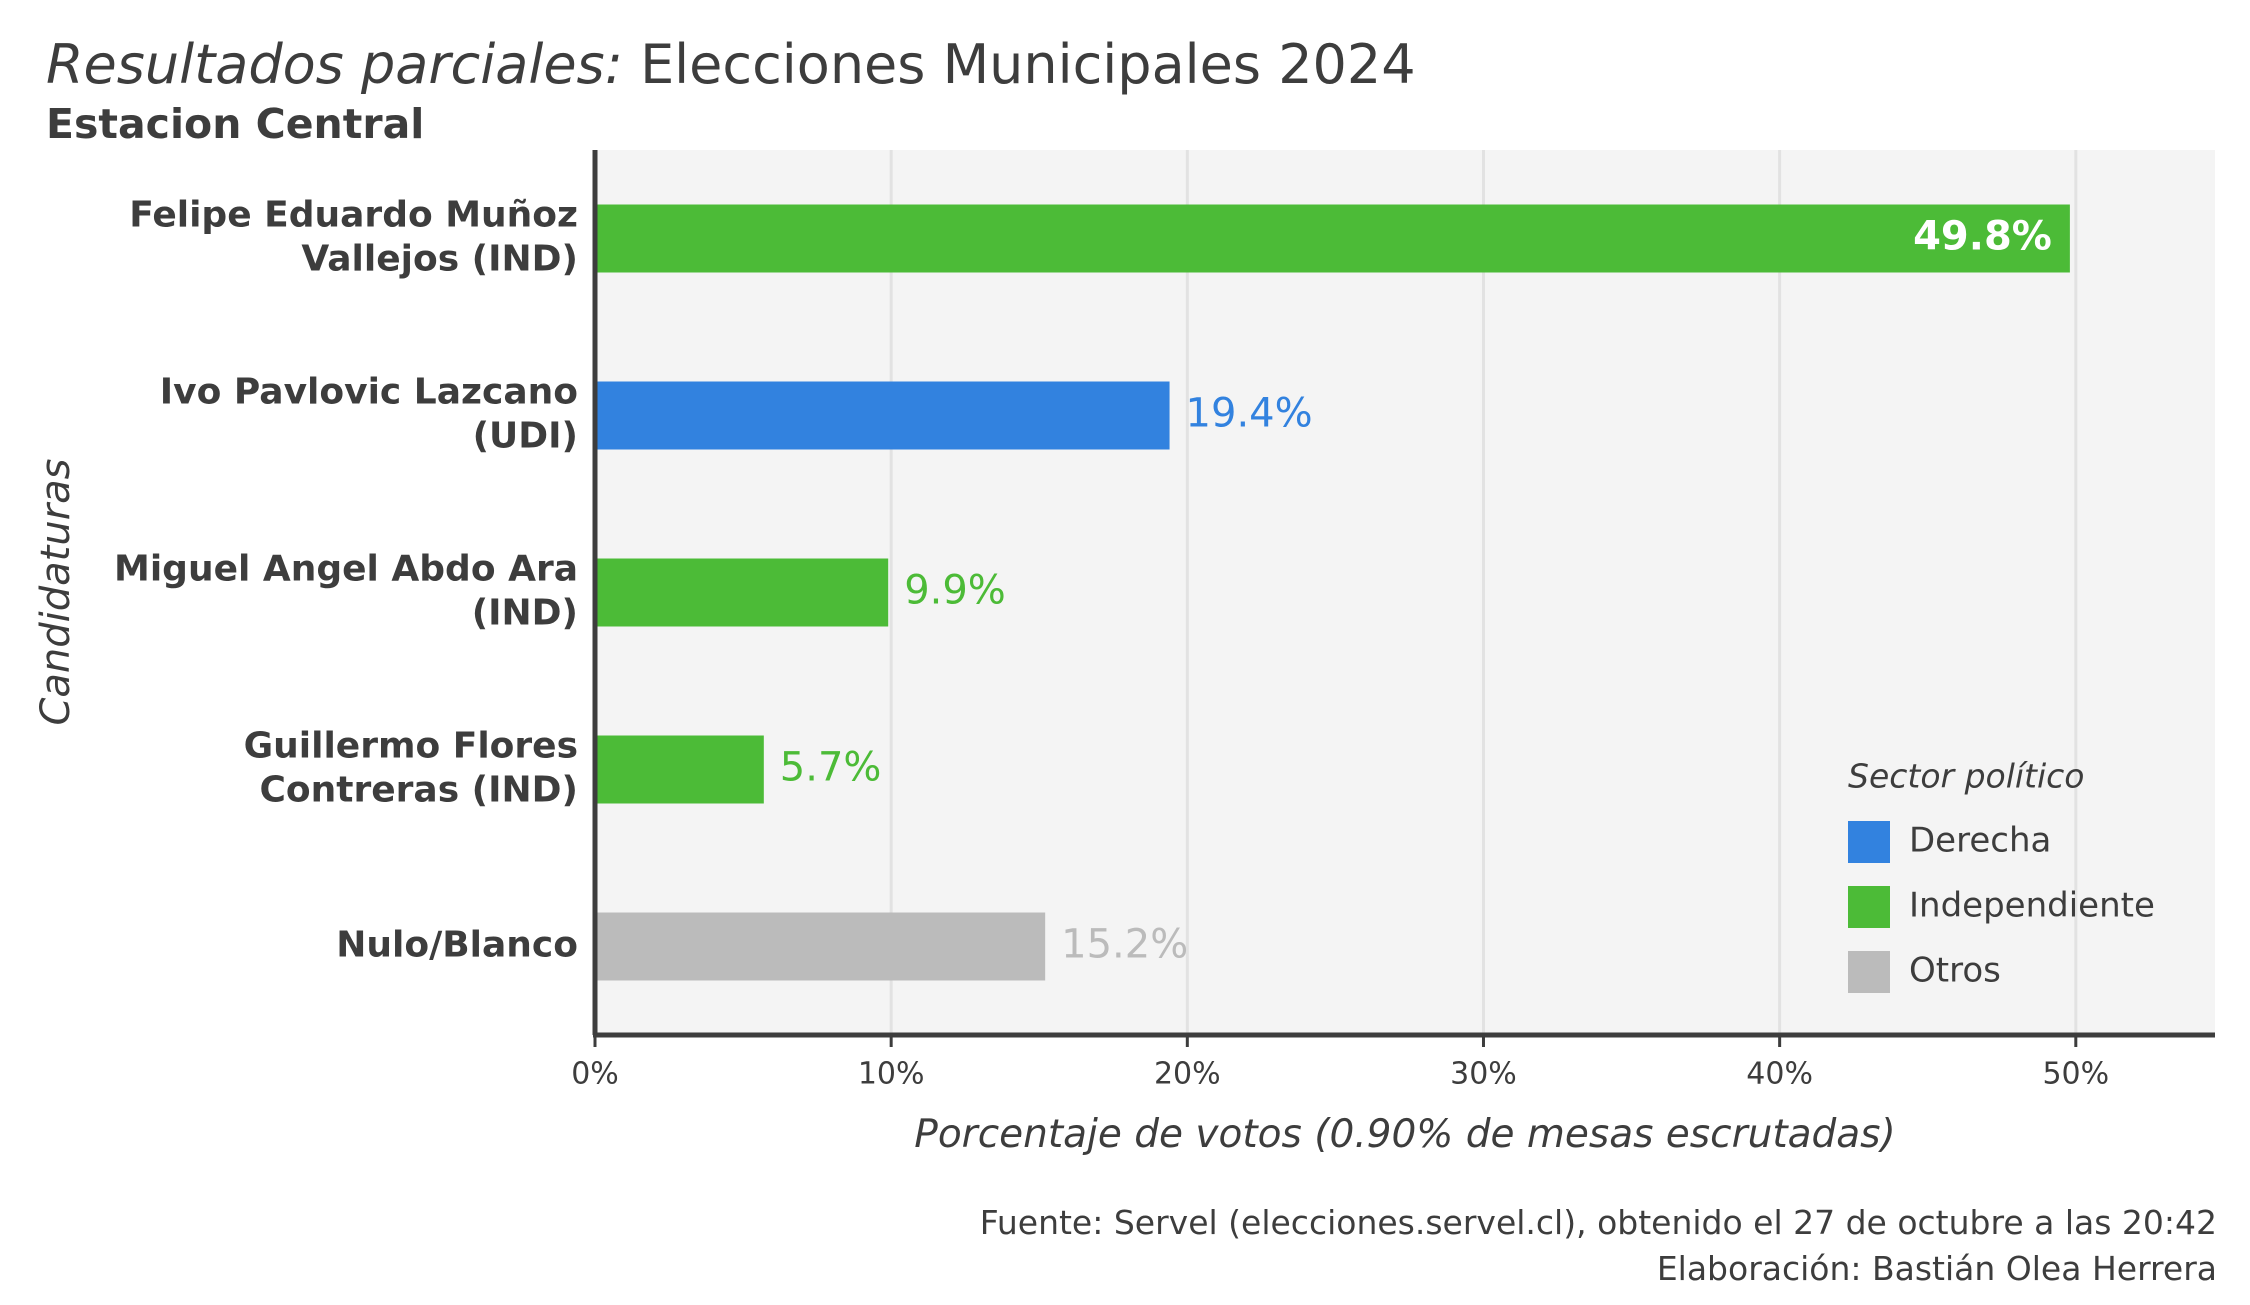 The width and height of the screenshot is (2250, 1305). What do you see at coordinates (1340, 1063) in the screenshot?
I see `x-tick-labels: 0% 10% 20% 30% 40% 50%` at bounding box center [1340, 1063].